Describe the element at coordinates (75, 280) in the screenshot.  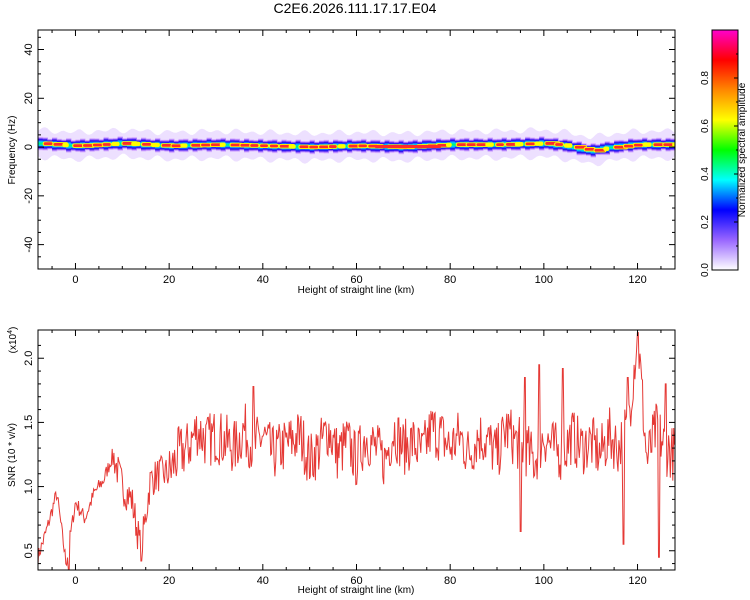
I see `top-x-tick-label: 0` at that location.